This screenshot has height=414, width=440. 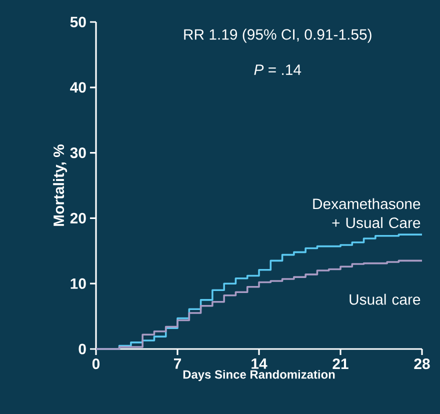 What do you see at coordinates (78, 218) in the screenshot?
I see `y-tick-label: 20` at bounding box center [78, 218].